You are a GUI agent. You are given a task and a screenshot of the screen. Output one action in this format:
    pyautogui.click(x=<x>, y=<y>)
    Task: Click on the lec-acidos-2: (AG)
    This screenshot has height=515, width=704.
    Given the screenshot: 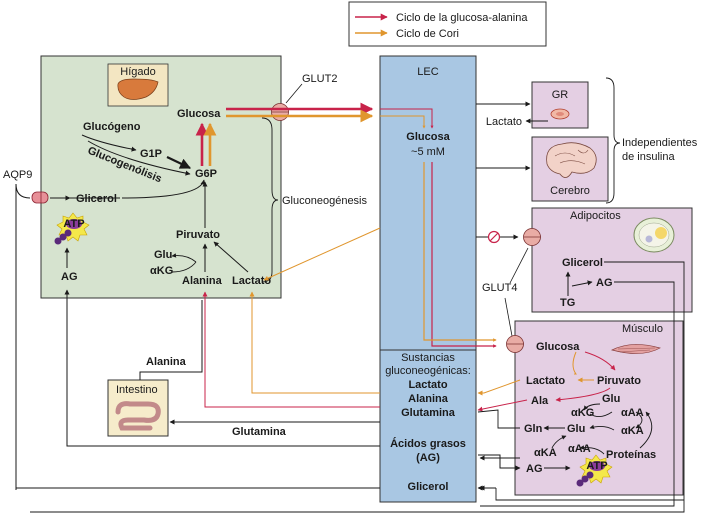 What is the action you would take?
    pyautogui.click(x=428, y=458)
    